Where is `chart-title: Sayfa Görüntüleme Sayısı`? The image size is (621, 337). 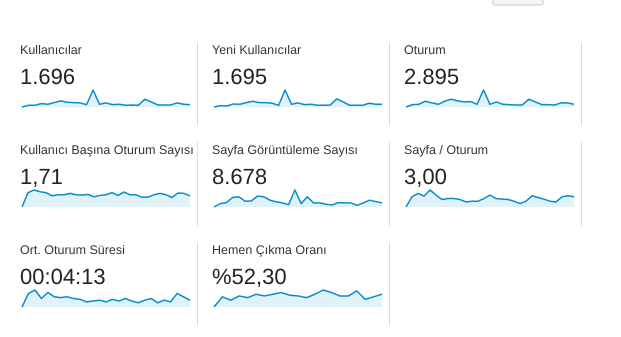
chart-title: Sayfa Görüntüleme Sayısı is located at coordinates (285, 150).